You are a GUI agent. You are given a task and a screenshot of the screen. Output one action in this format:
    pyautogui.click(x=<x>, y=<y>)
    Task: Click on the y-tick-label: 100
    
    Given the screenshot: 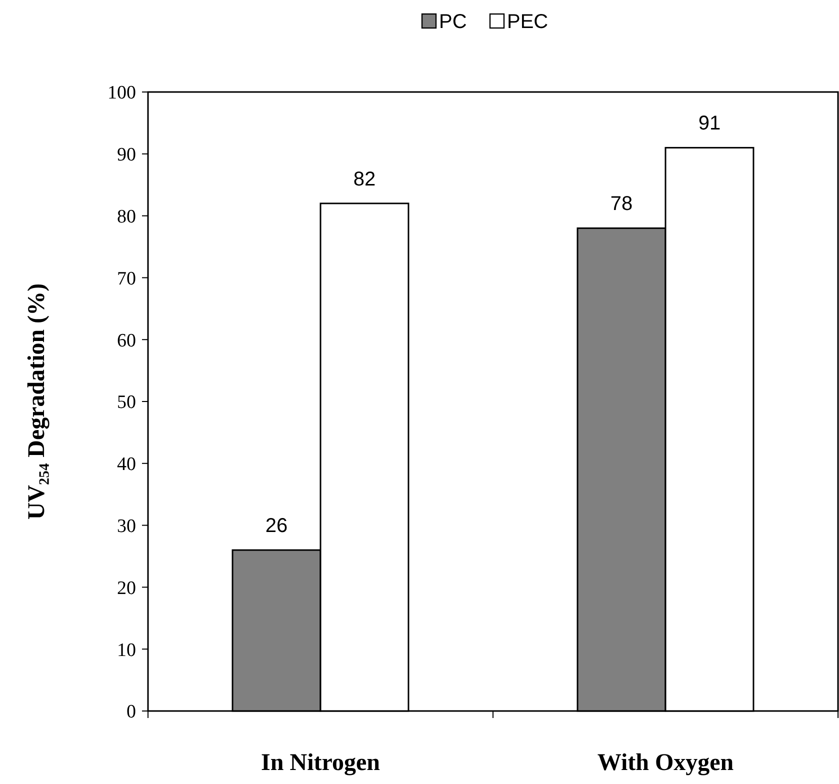 What is the action you would take?
    pyautogui.click(x=122, y=93)
    